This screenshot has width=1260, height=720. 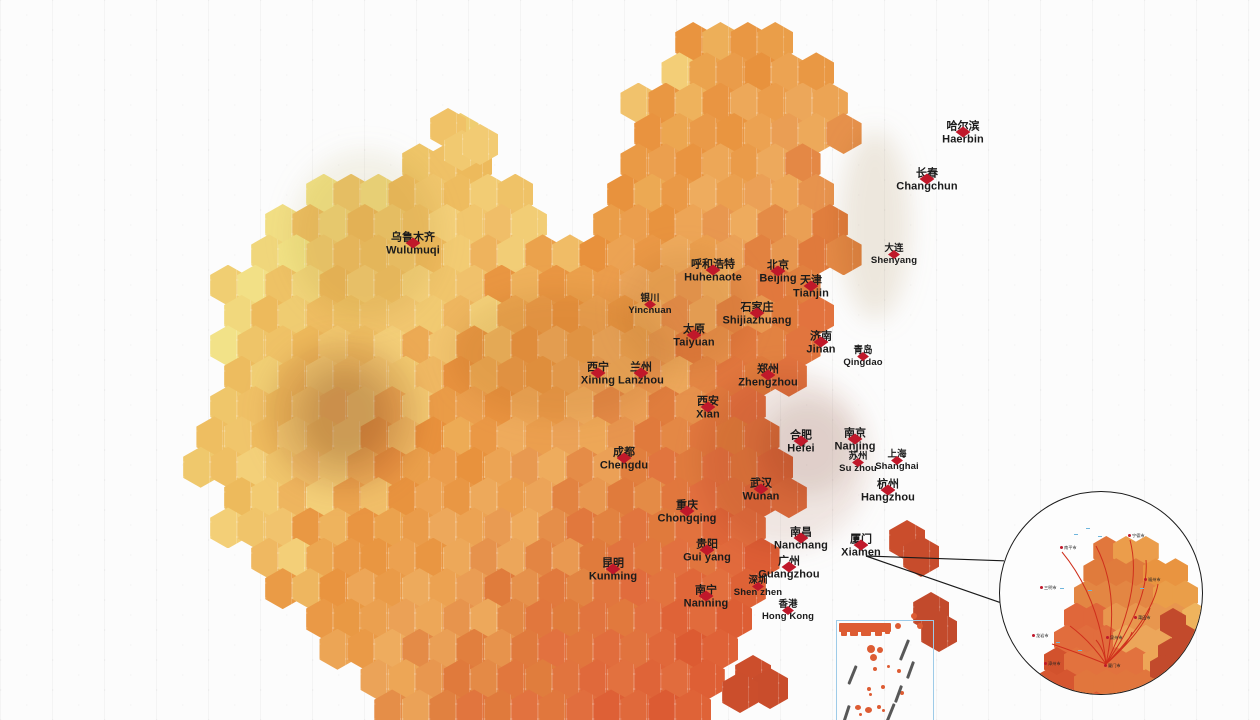 I want to click on city-marker-kunming: 昆明 Kunming, so click(x=613, y=570).